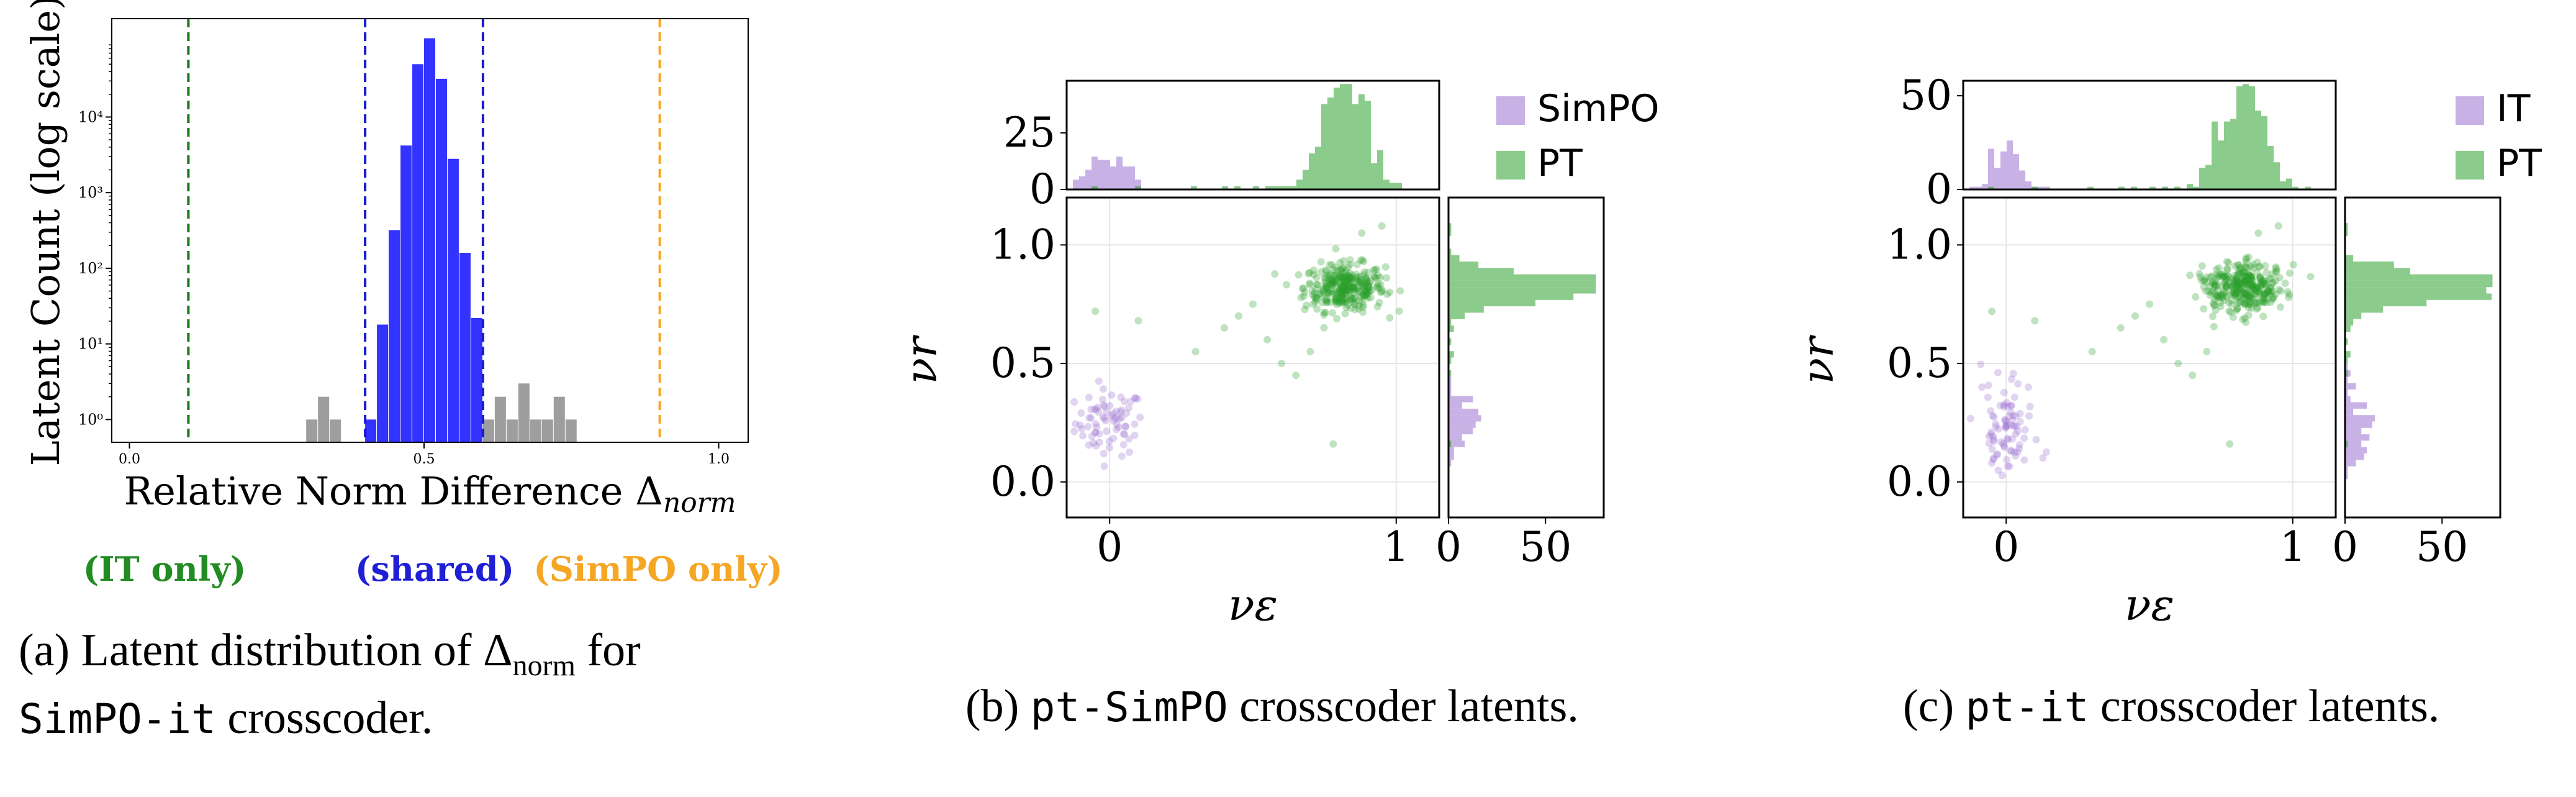 The height and width of the screenshot is (797, 2576). I want to click on x-tick-label: 1, so click(2293, 547).